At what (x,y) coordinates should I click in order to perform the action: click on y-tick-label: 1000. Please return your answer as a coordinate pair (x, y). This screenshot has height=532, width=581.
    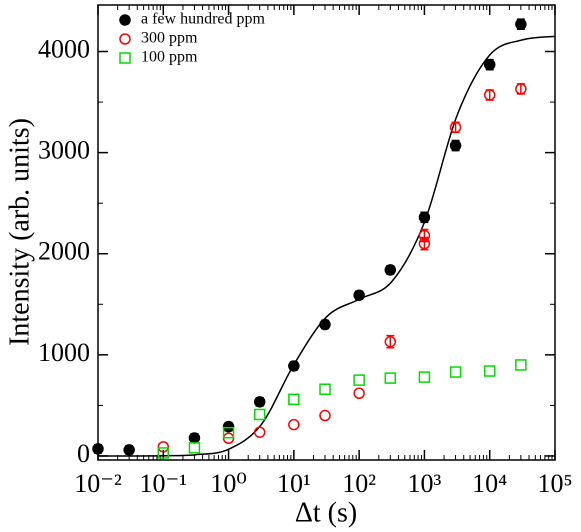
    Looking at the image, I should click on (64, 352).